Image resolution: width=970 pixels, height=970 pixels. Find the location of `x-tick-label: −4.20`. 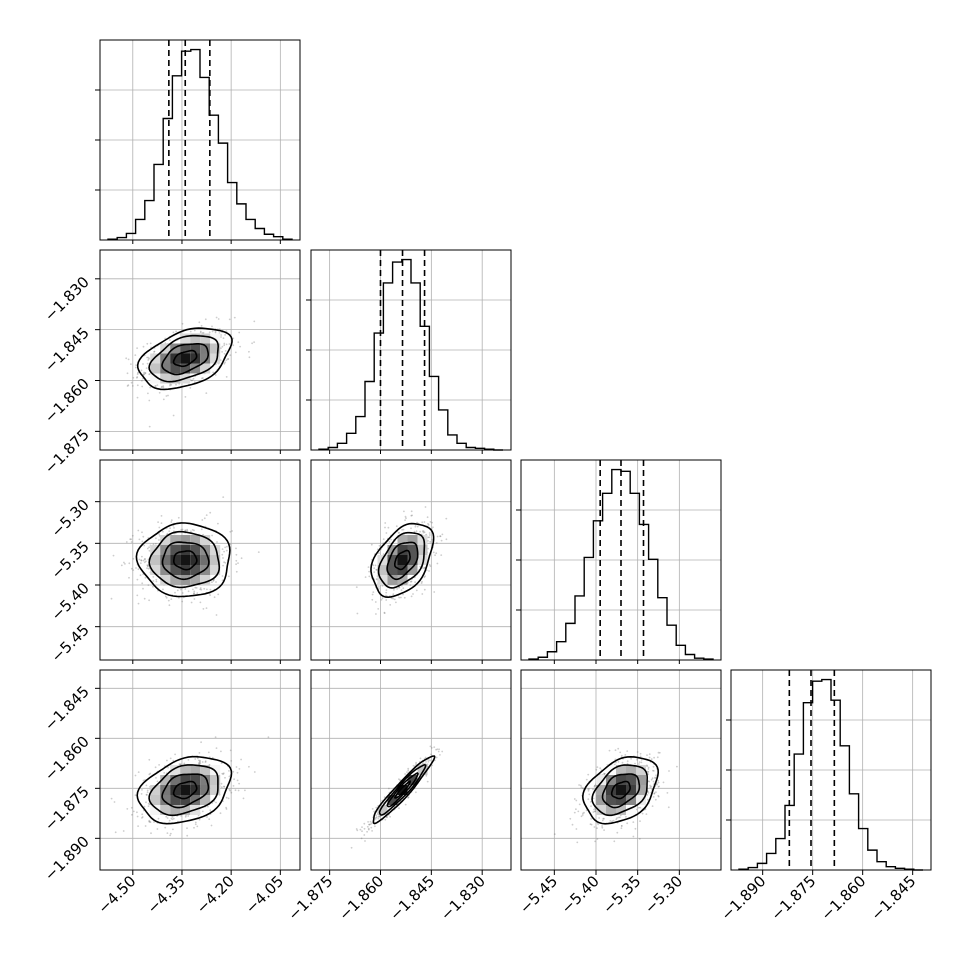

x-tick-label: −4.20 is located at coordinates (215, 894).